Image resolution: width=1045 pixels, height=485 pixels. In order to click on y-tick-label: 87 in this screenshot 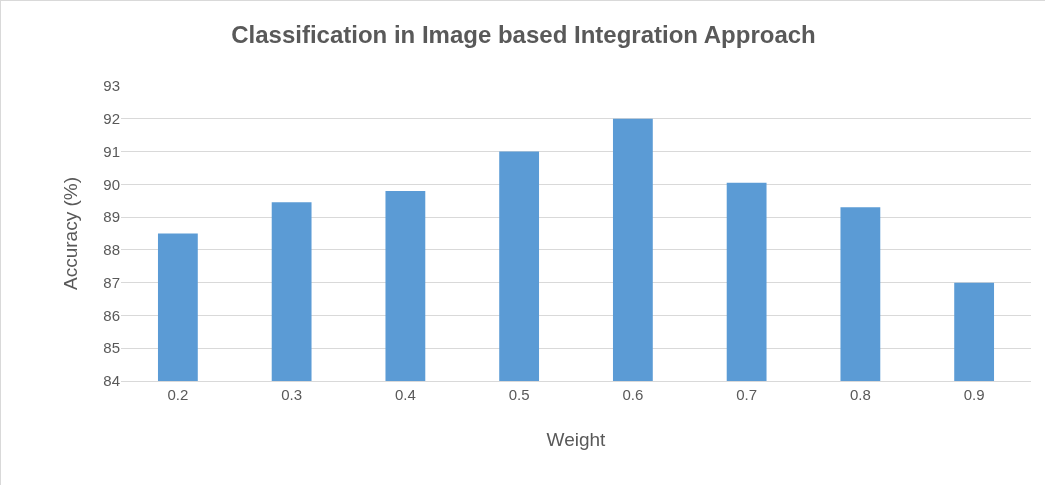, I will do `click(111, 282)`.